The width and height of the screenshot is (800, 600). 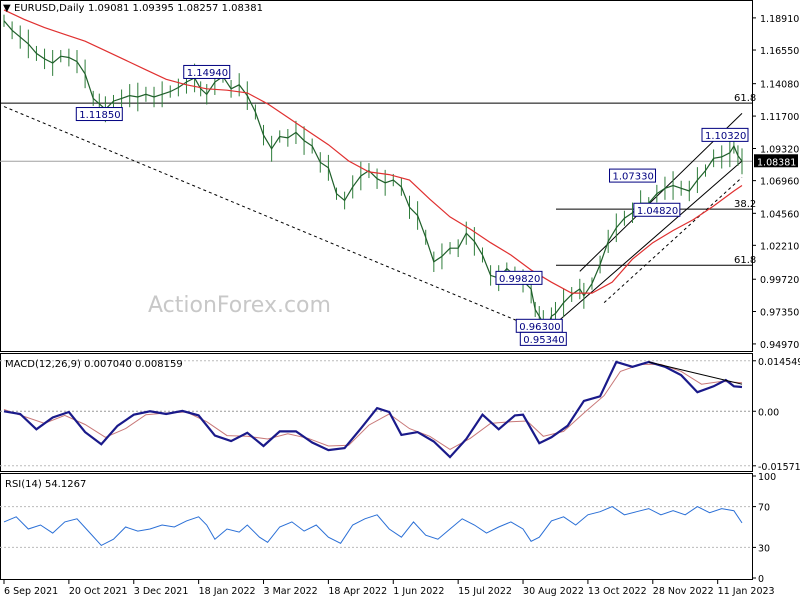 I want to click on price-tick-label: 1.18910, so click(x=779, y=19).